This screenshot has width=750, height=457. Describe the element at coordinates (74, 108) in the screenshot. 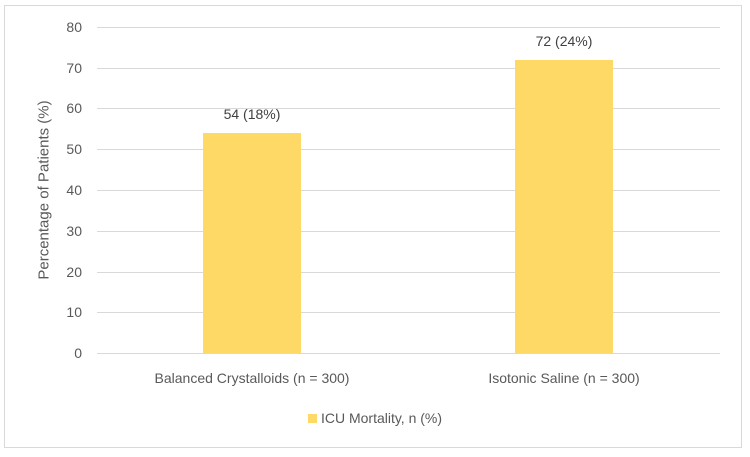

I see `y-tick: 60` at that location.